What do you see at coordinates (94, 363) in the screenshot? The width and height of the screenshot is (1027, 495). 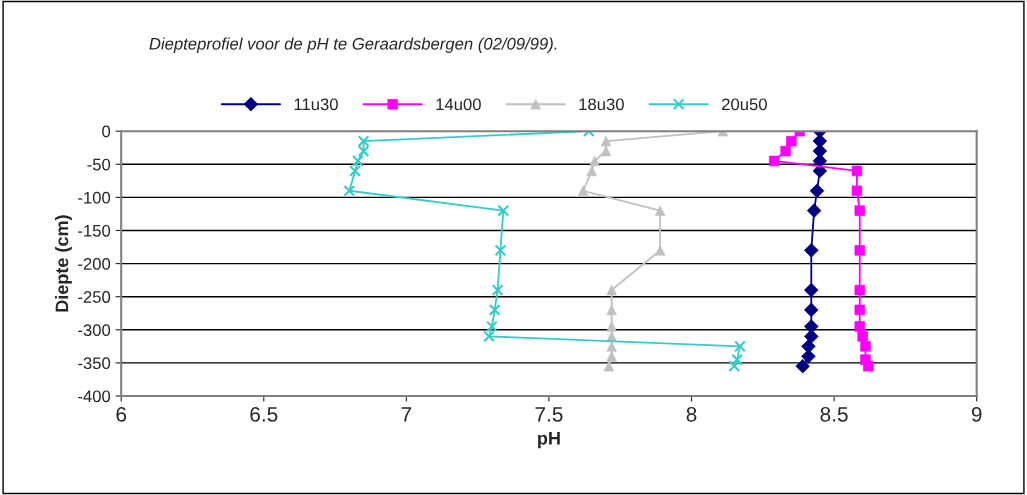 I see `y-tick-label: -350` at bounding box center [94, 363].